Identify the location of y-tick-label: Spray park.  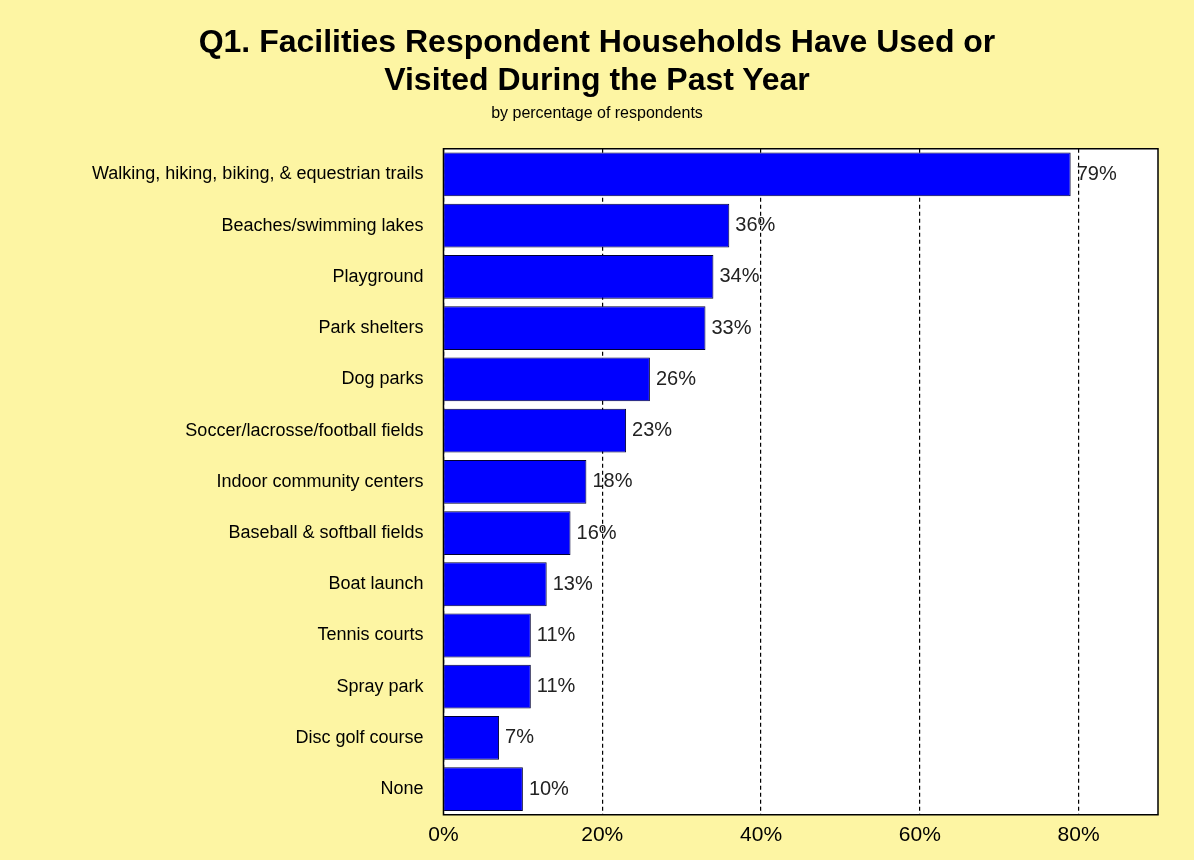
(380, 685).